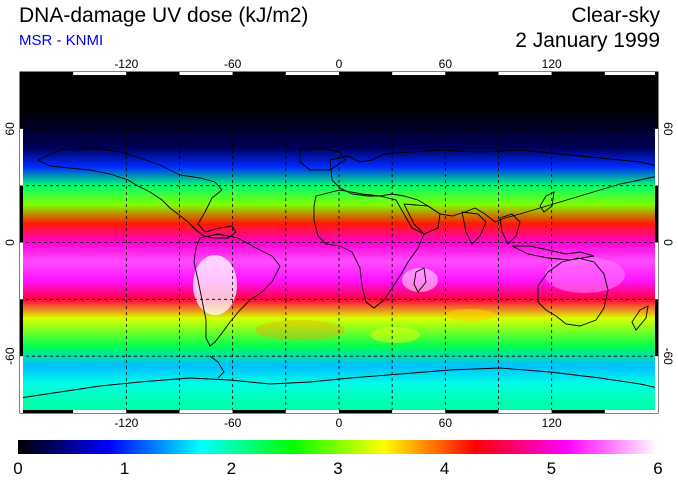 This screenshot has height=480, width=678. What do you see at coordinates (640, 318) in the screenshot?
I see `new-zealand-coast` at bounding box center [640, 318].